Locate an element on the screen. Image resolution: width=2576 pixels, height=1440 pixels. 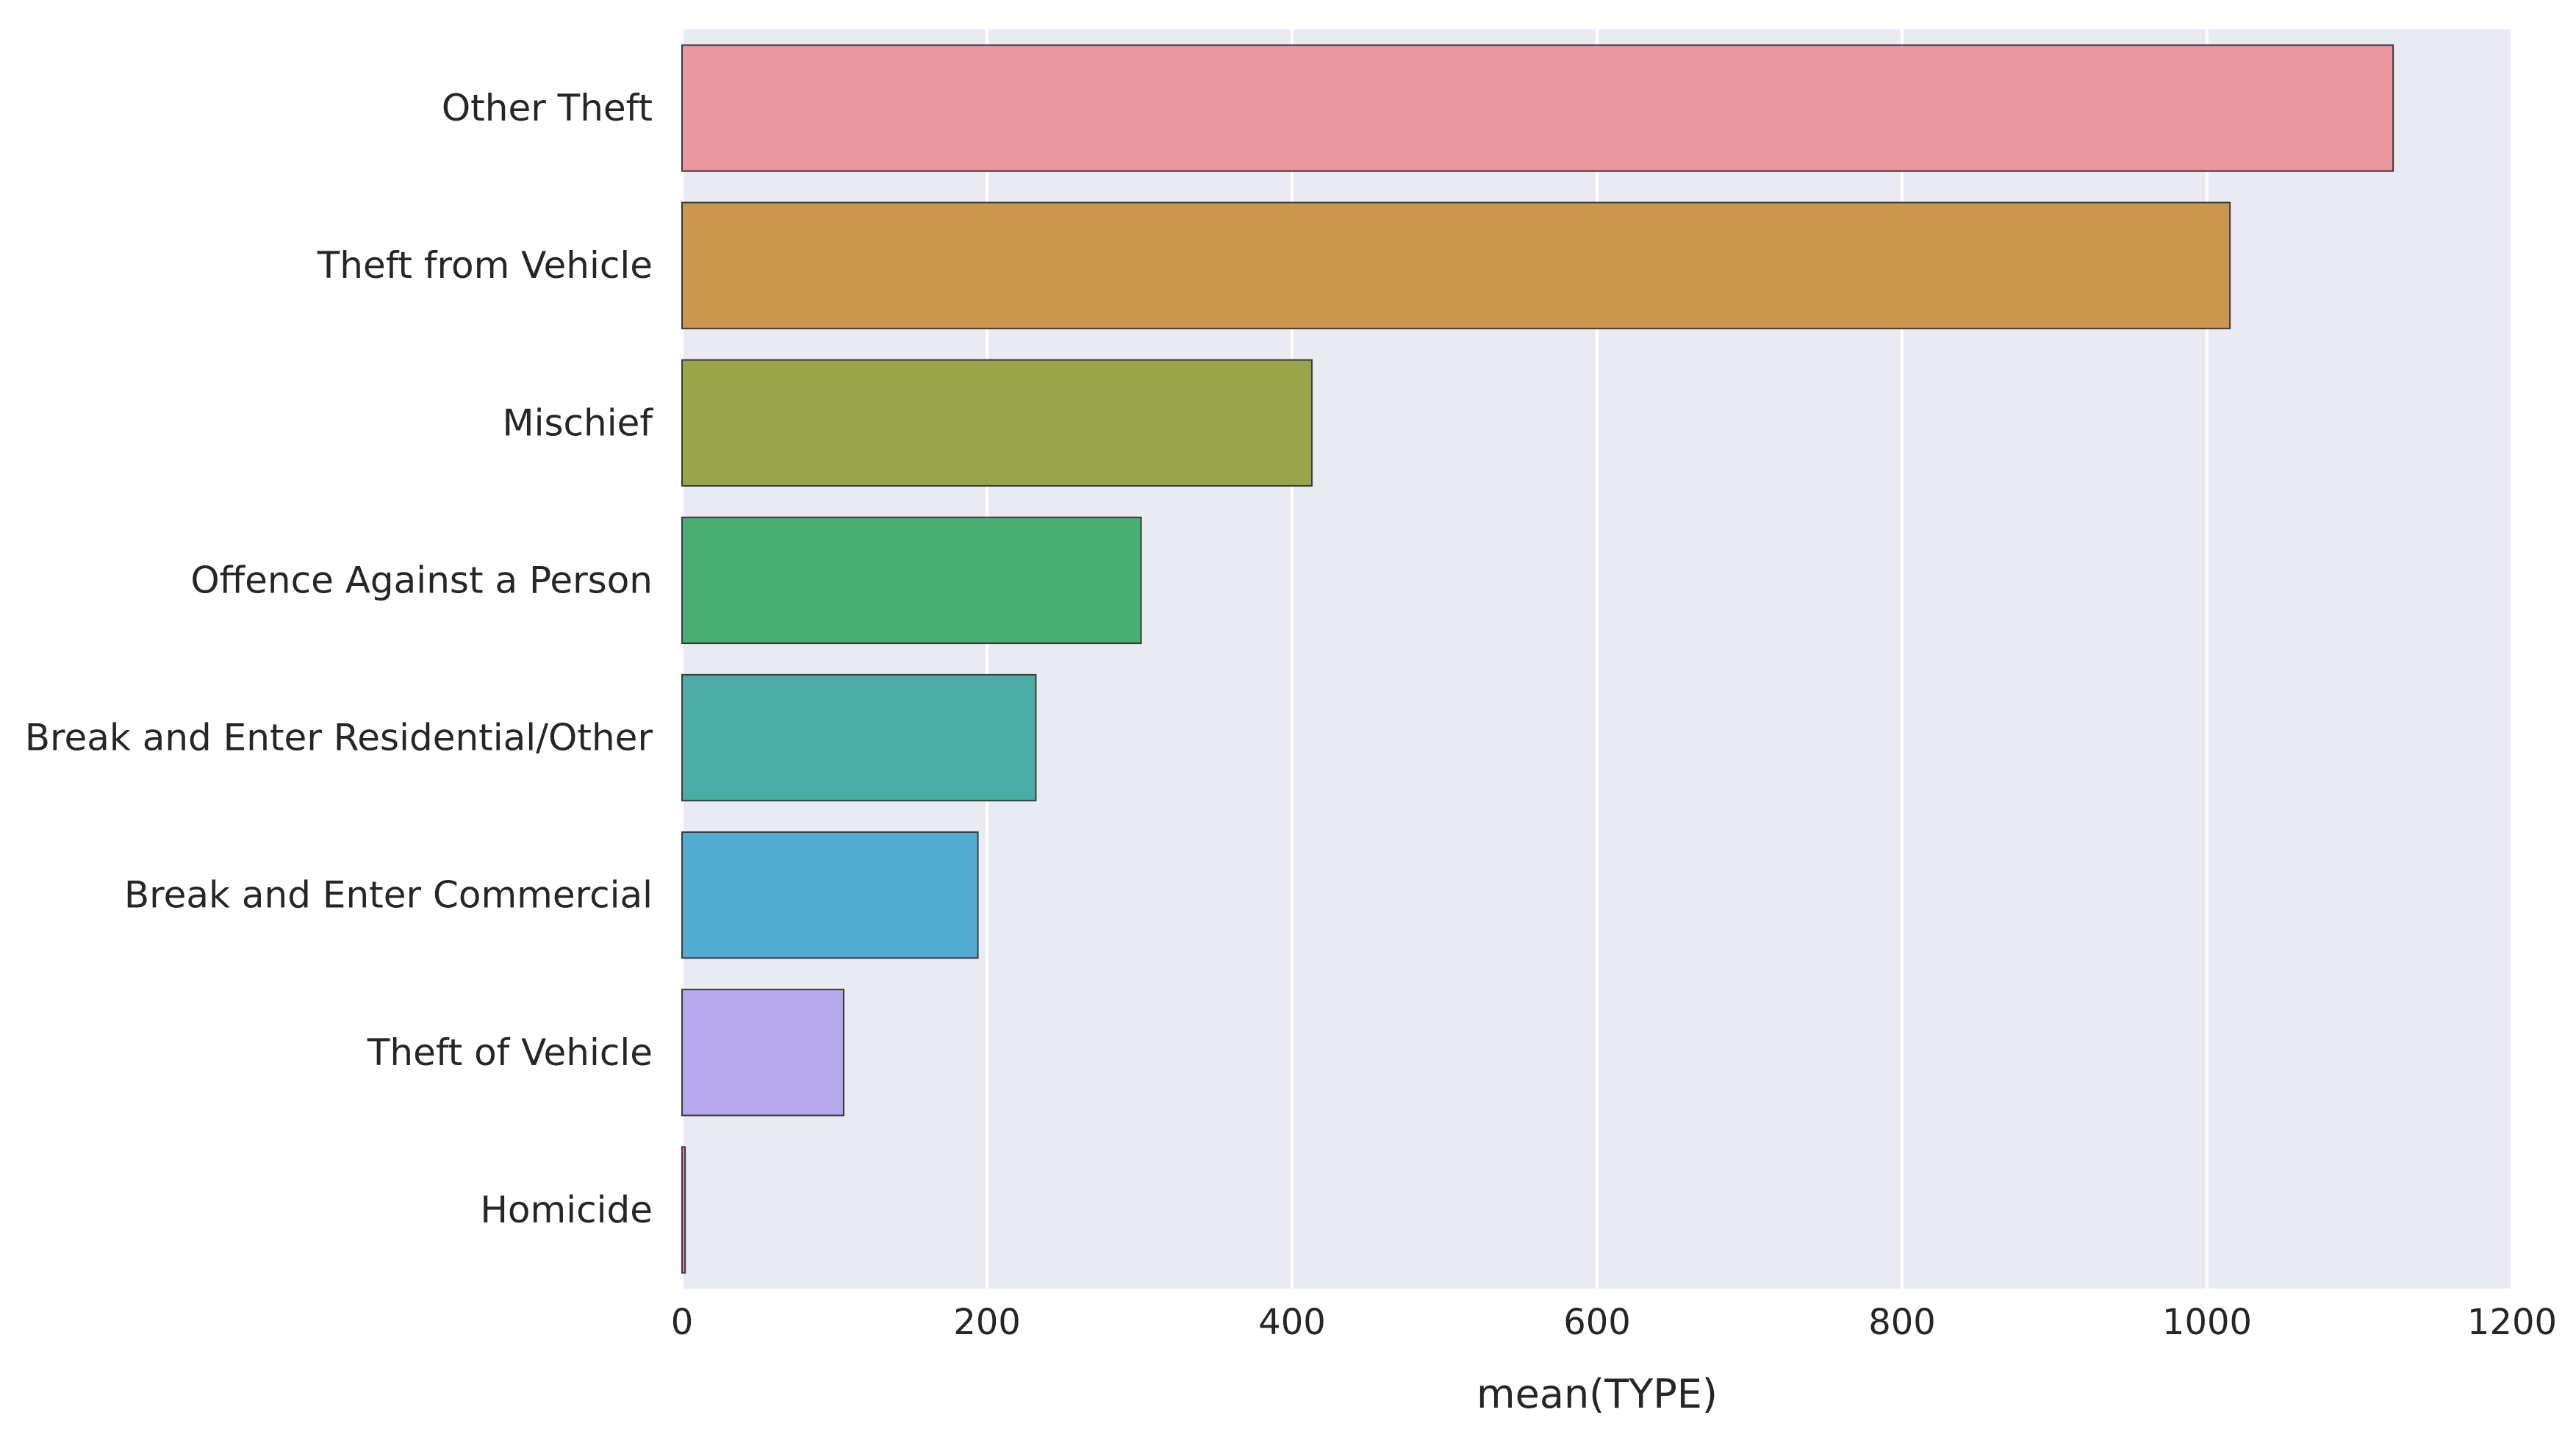
x-tick-label: 600 is located at coordinates (1597, 1322).